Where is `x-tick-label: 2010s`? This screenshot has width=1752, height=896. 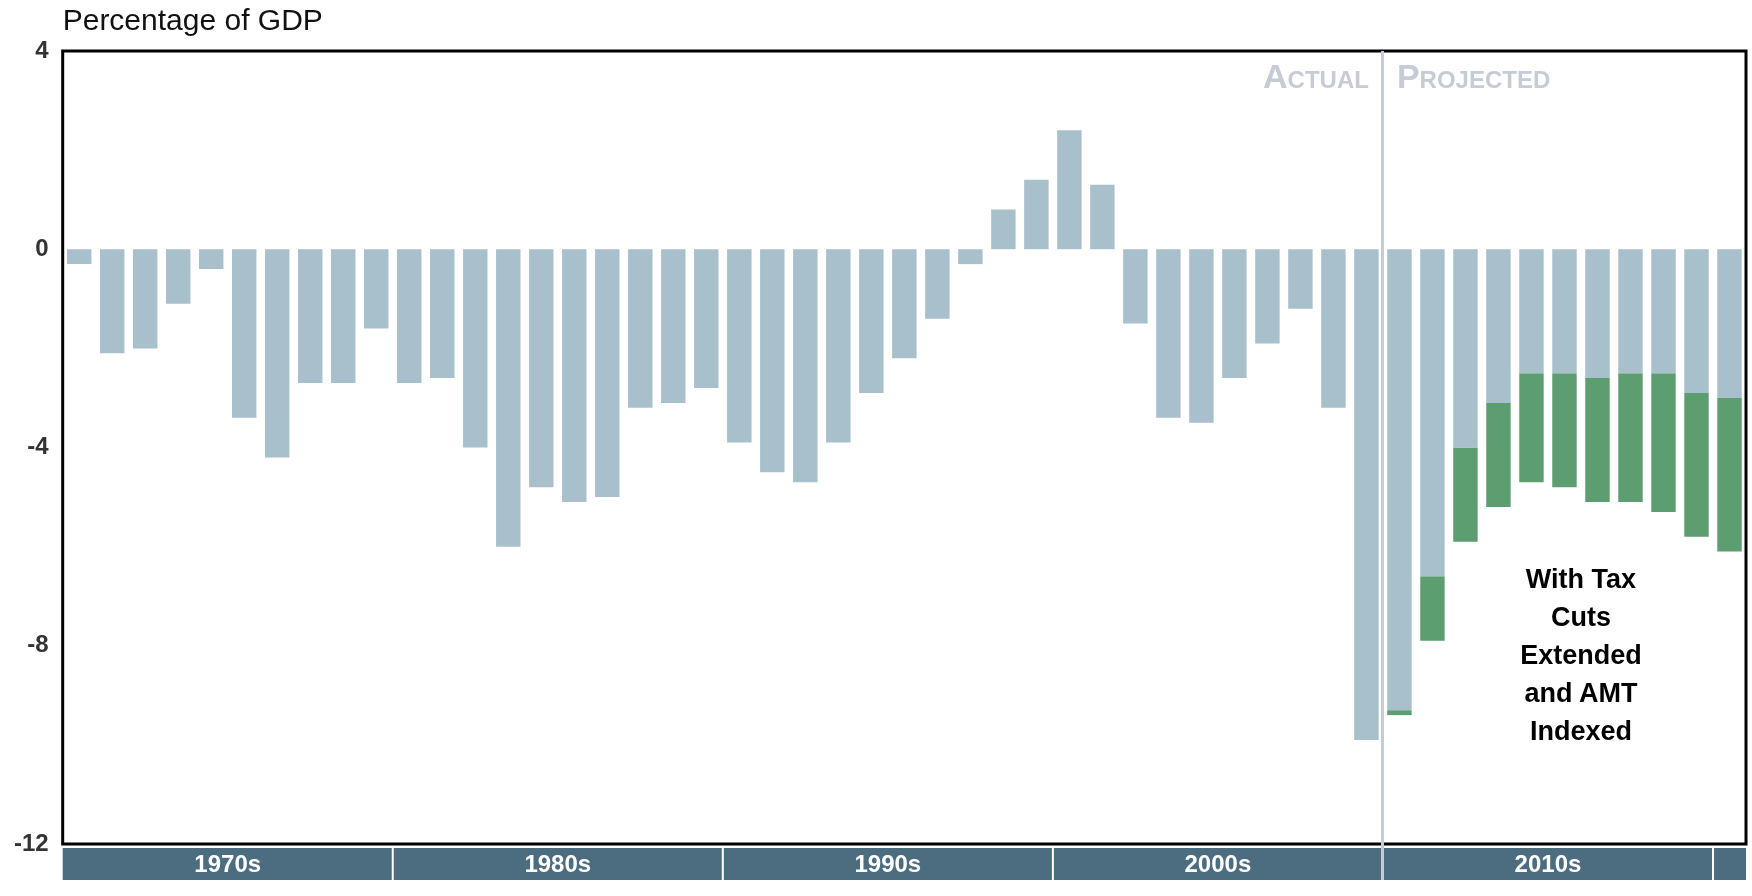 x-tick-label: 2010s is located at coordinates (1548, 863).